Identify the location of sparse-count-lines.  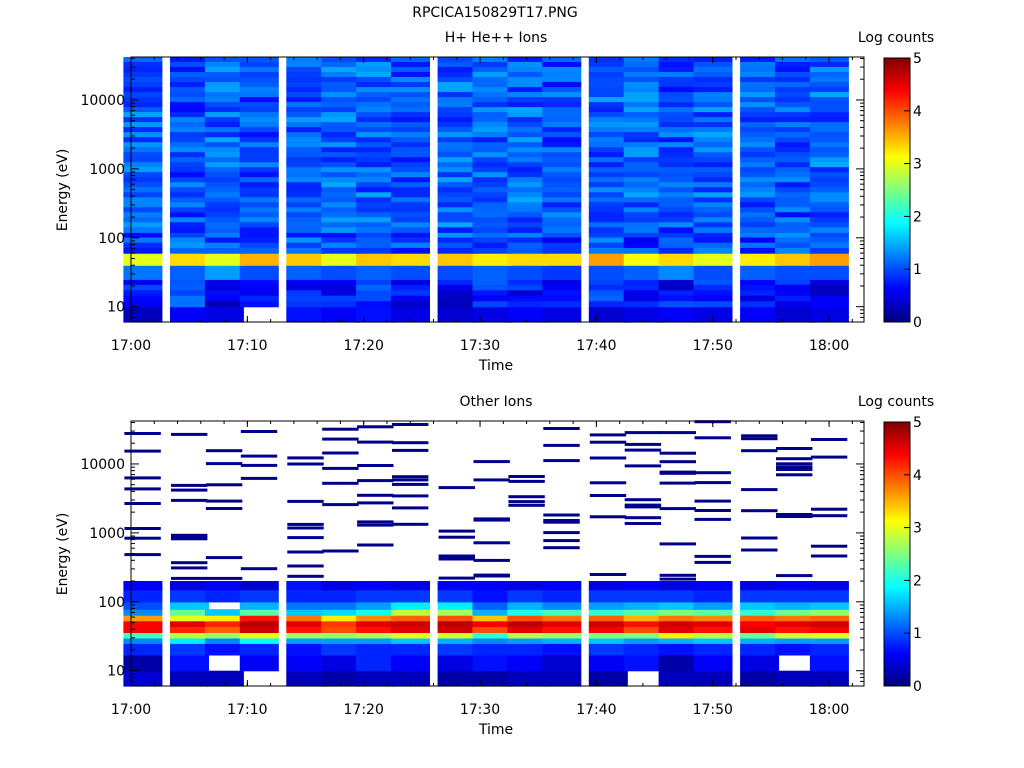
(486, 500).